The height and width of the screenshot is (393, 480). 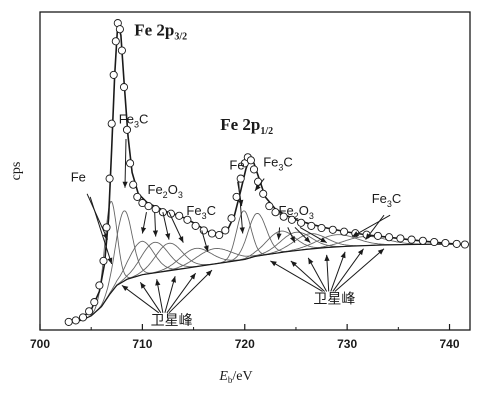 What do you see at coordinates (78, 177) in the screenshot?
I see `label-fe-left: Fe` at bounding box center [78, 177].